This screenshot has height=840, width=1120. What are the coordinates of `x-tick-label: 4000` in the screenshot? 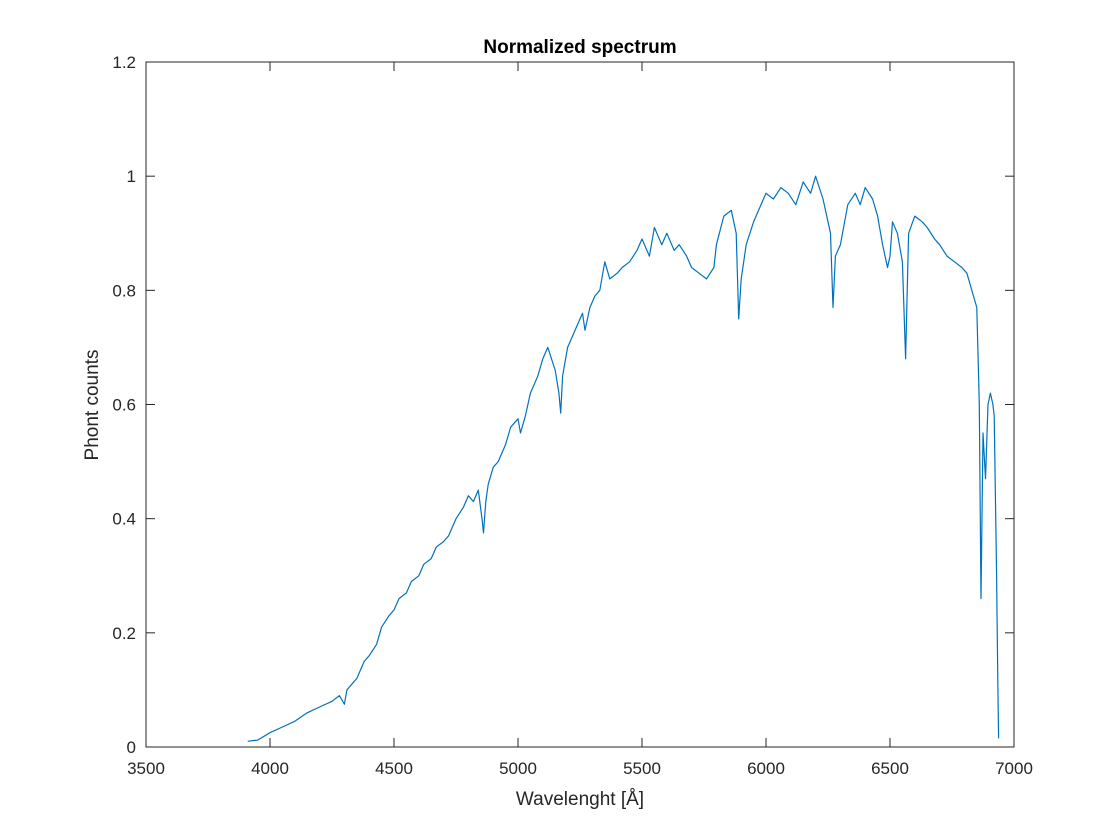 It's located at (270, 768).